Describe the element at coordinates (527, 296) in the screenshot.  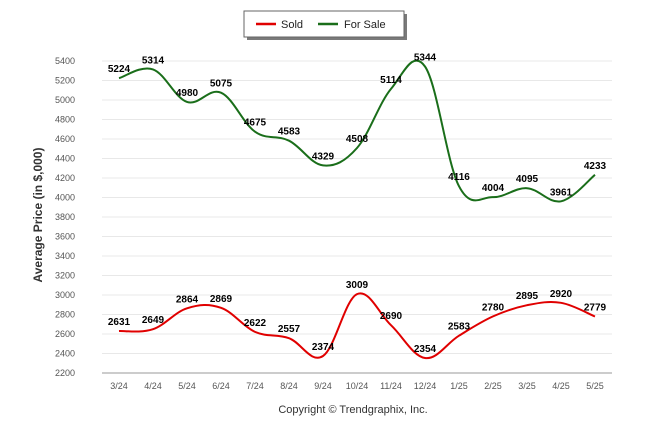
I see `data-label-sold: 2895` at that location.